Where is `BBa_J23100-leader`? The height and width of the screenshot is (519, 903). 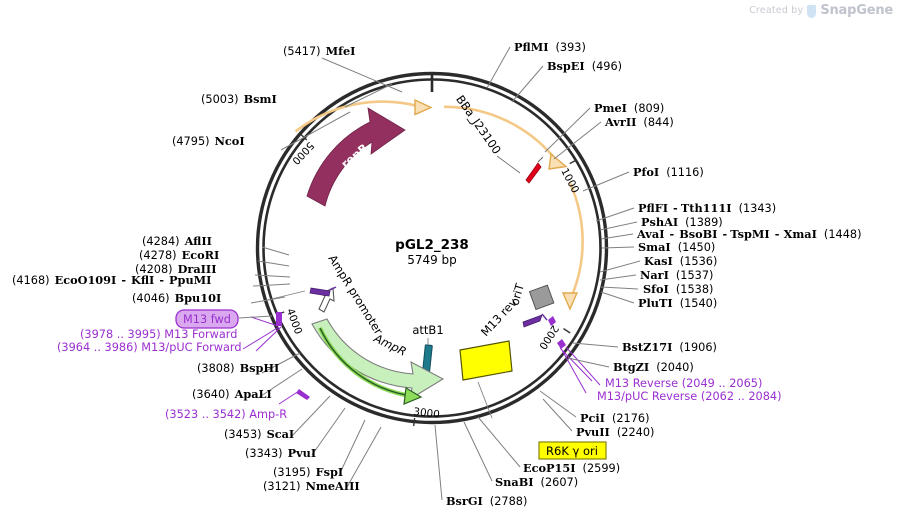
BBa_J23100-leader is located at coordinates (508, 164).